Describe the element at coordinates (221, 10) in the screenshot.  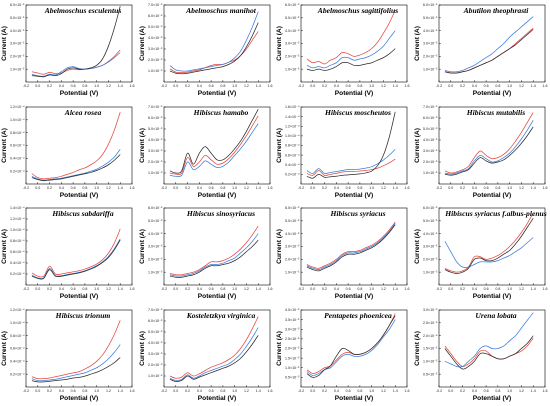
I see `chart-title: Abelmoschus manihot` at that location.